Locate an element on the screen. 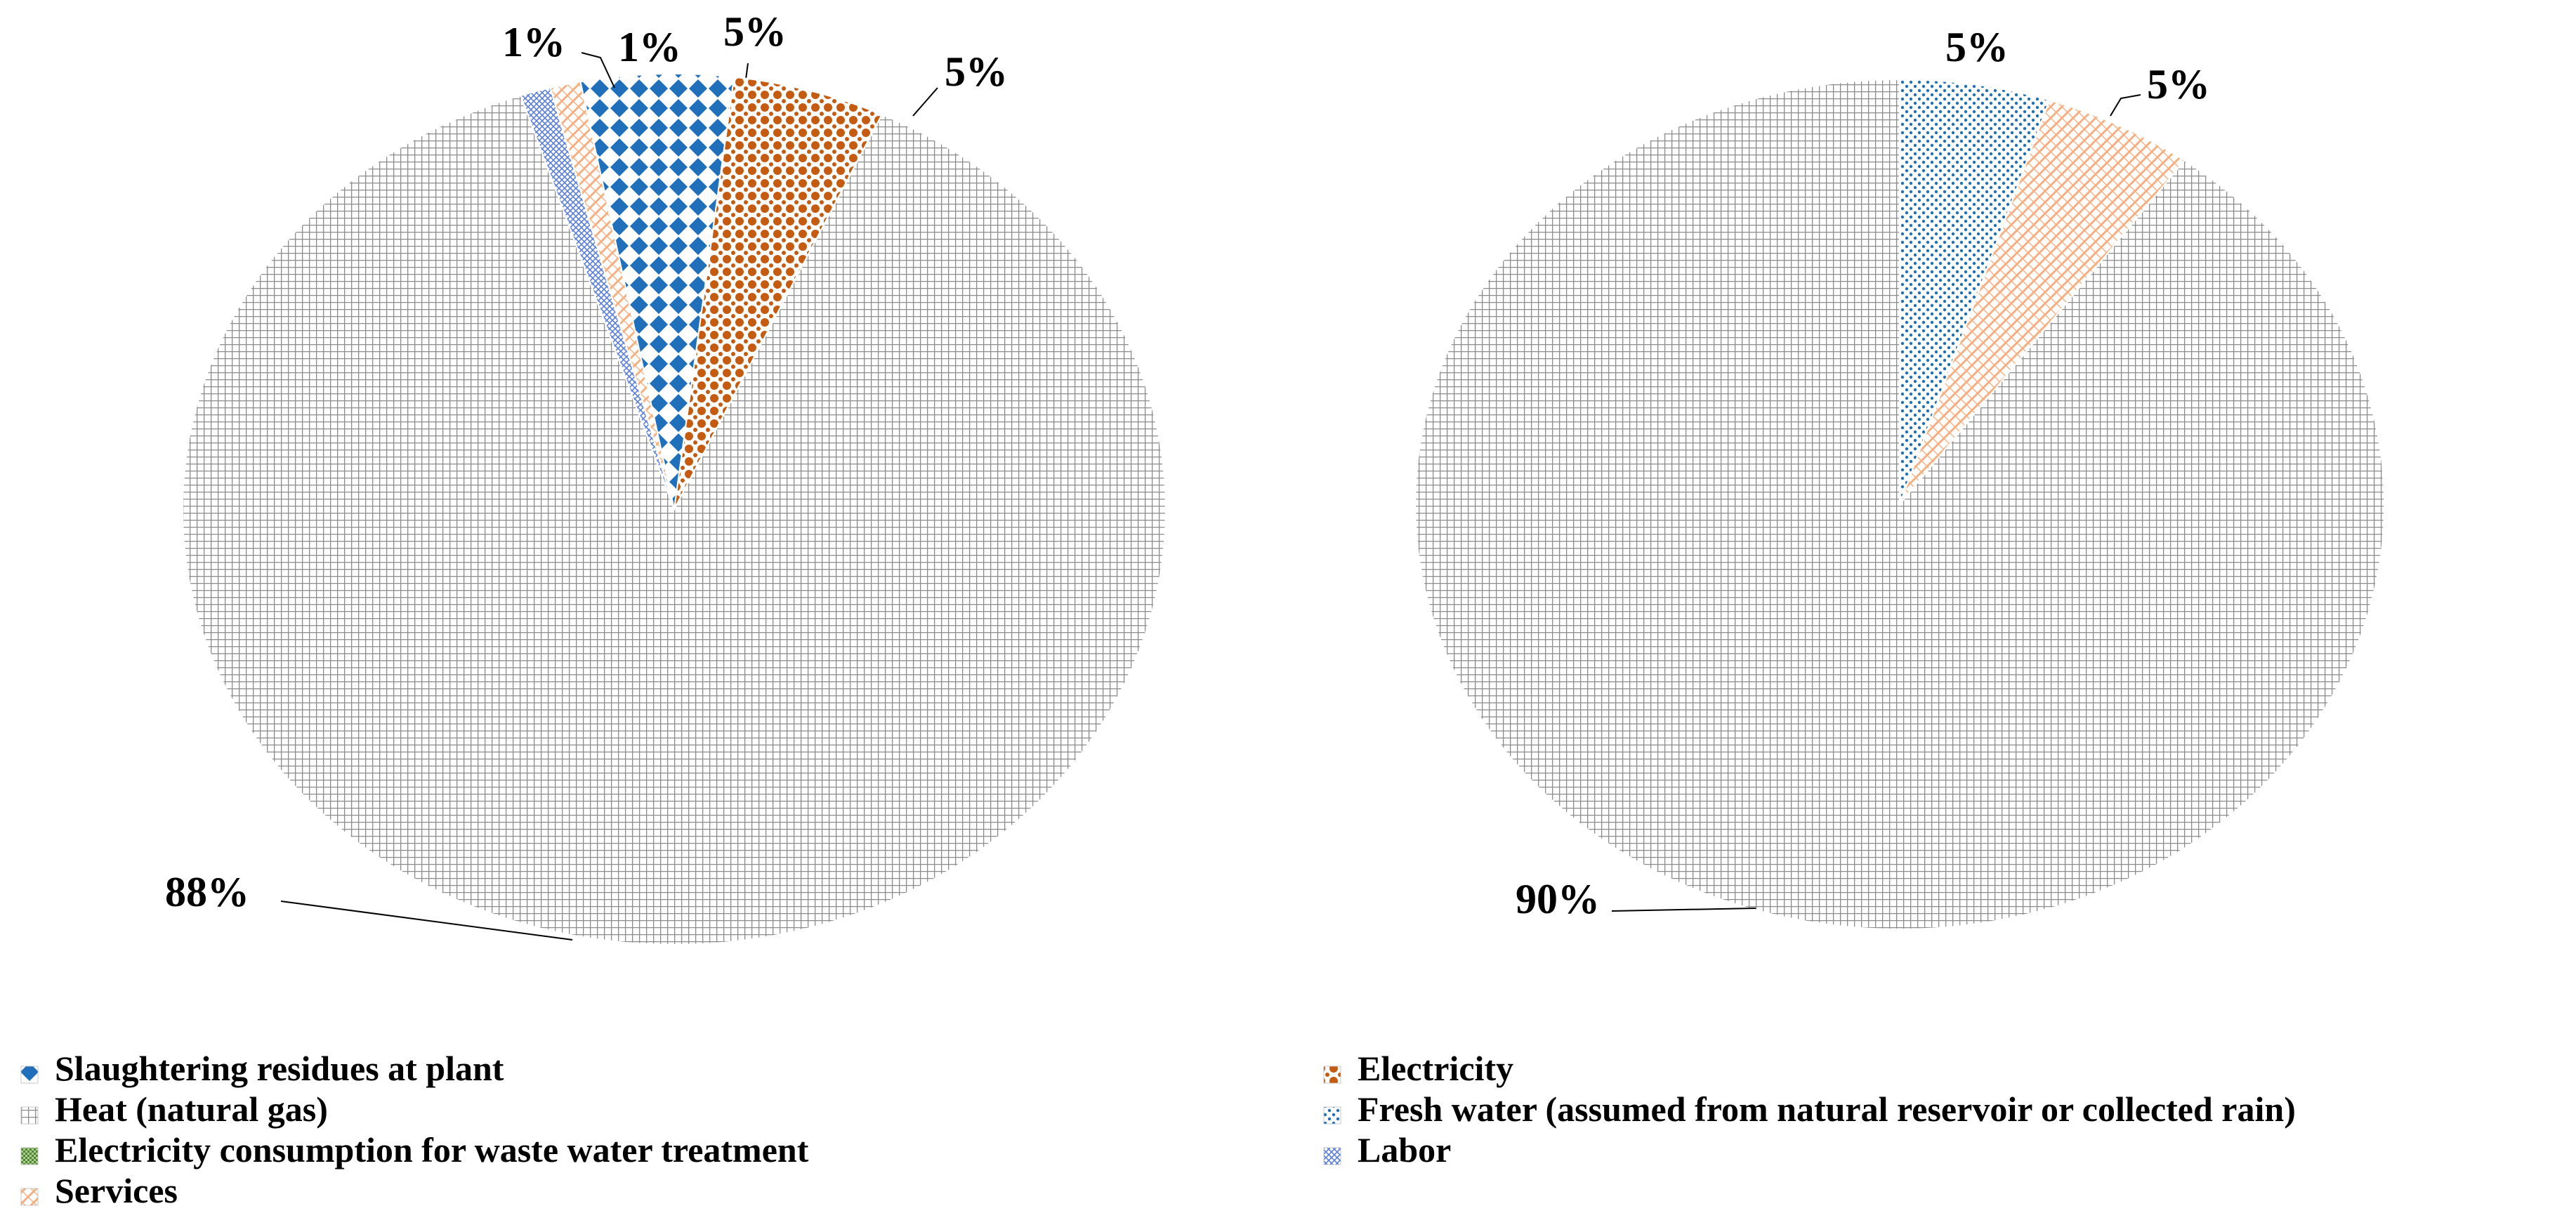 The image size is (2576, 1225). legend-label-electricity: Electricity is located at coordinates (1435, 1068).